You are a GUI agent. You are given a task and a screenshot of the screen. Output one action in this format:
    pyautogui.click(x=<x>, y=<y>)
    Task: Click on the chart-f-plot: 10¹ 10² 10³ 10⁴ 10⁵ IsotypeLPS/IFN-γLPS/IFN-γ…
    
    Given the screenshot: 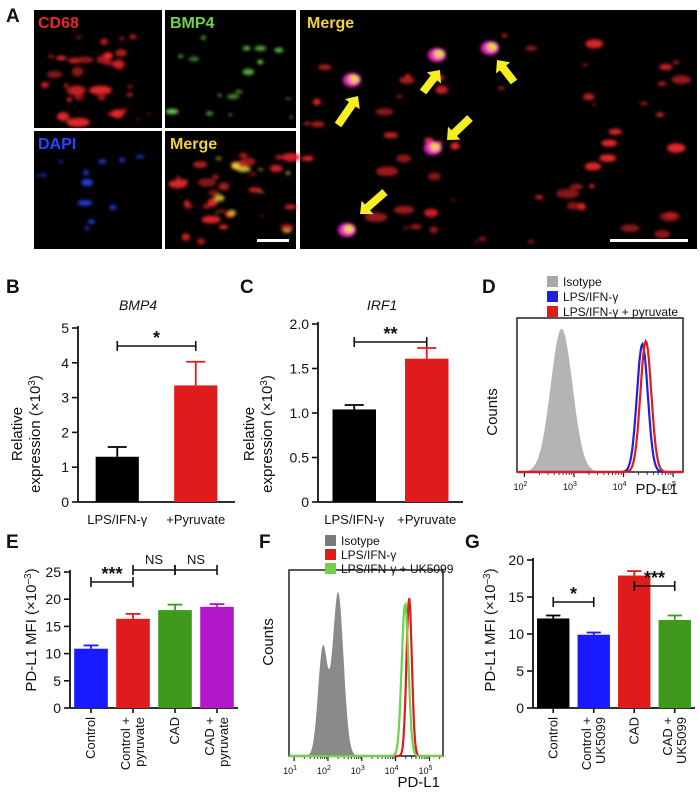 What is the action you would take?
    pyautogui.click(x=368, y=655)
    